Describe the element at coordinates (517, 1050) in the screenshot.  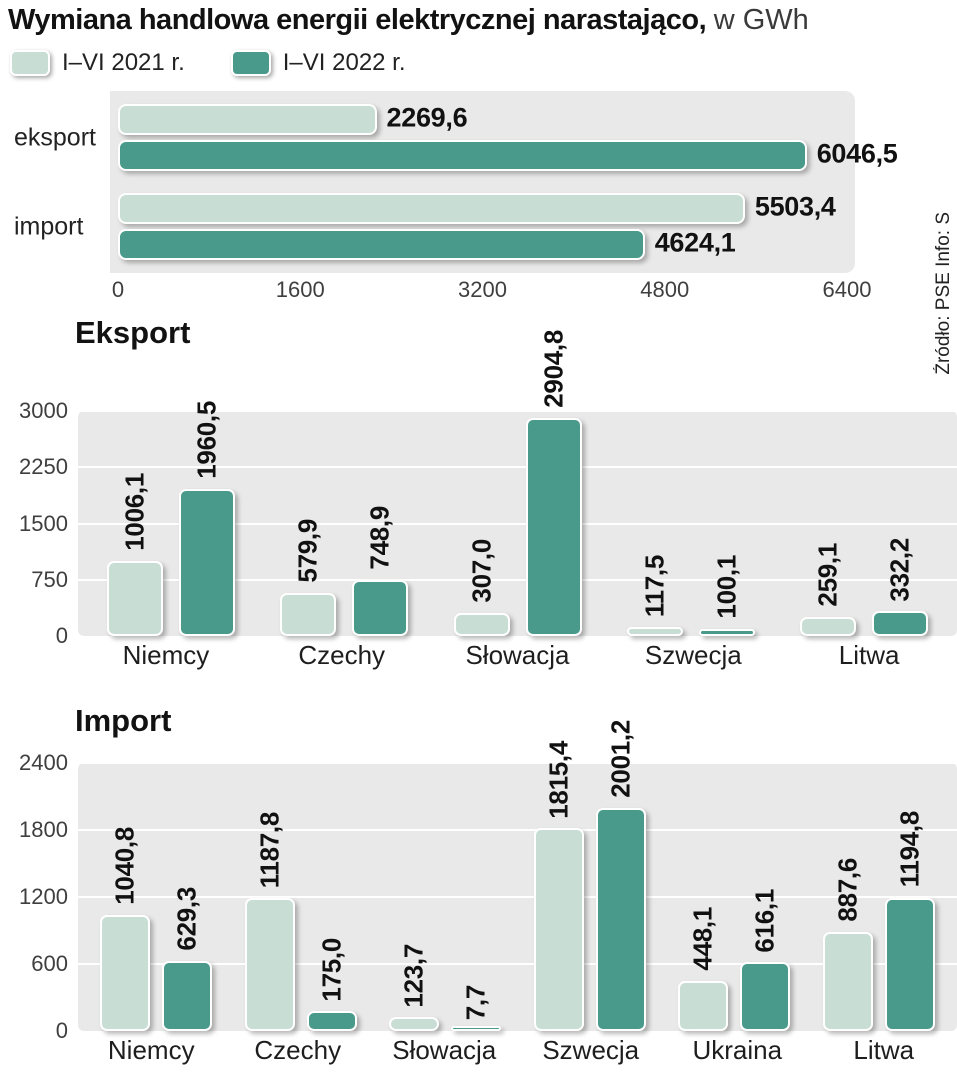
I see `x-labels: Niemcy Czechy Słowacja Szwecja Ukraina Litwa` at that location.